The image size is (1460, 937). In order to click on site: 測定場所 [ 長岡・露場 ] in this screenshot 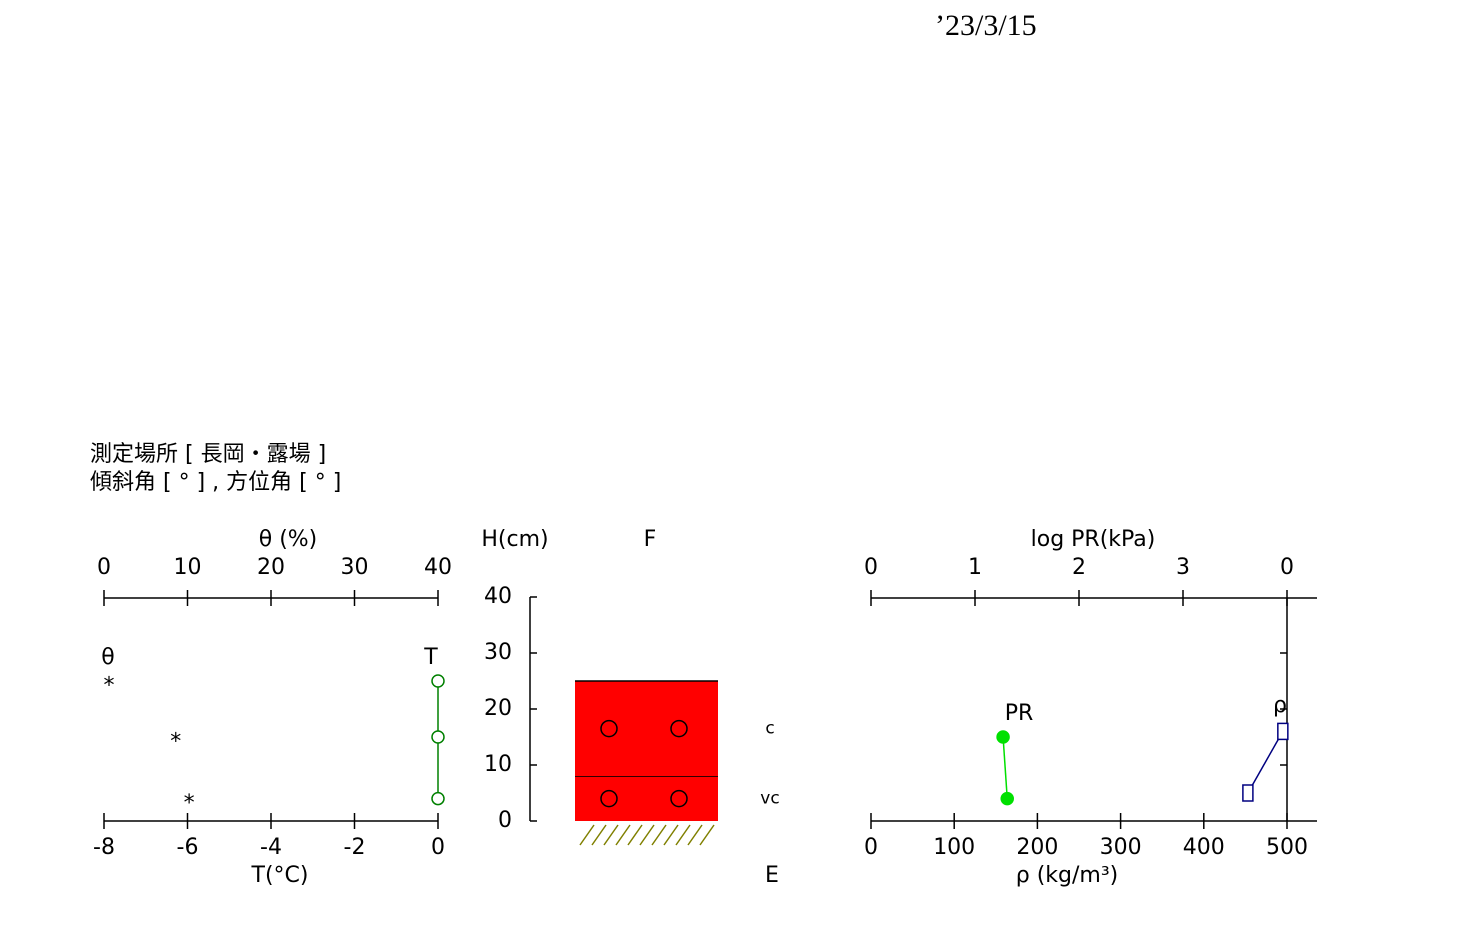, I will do `click(208, 454)`.